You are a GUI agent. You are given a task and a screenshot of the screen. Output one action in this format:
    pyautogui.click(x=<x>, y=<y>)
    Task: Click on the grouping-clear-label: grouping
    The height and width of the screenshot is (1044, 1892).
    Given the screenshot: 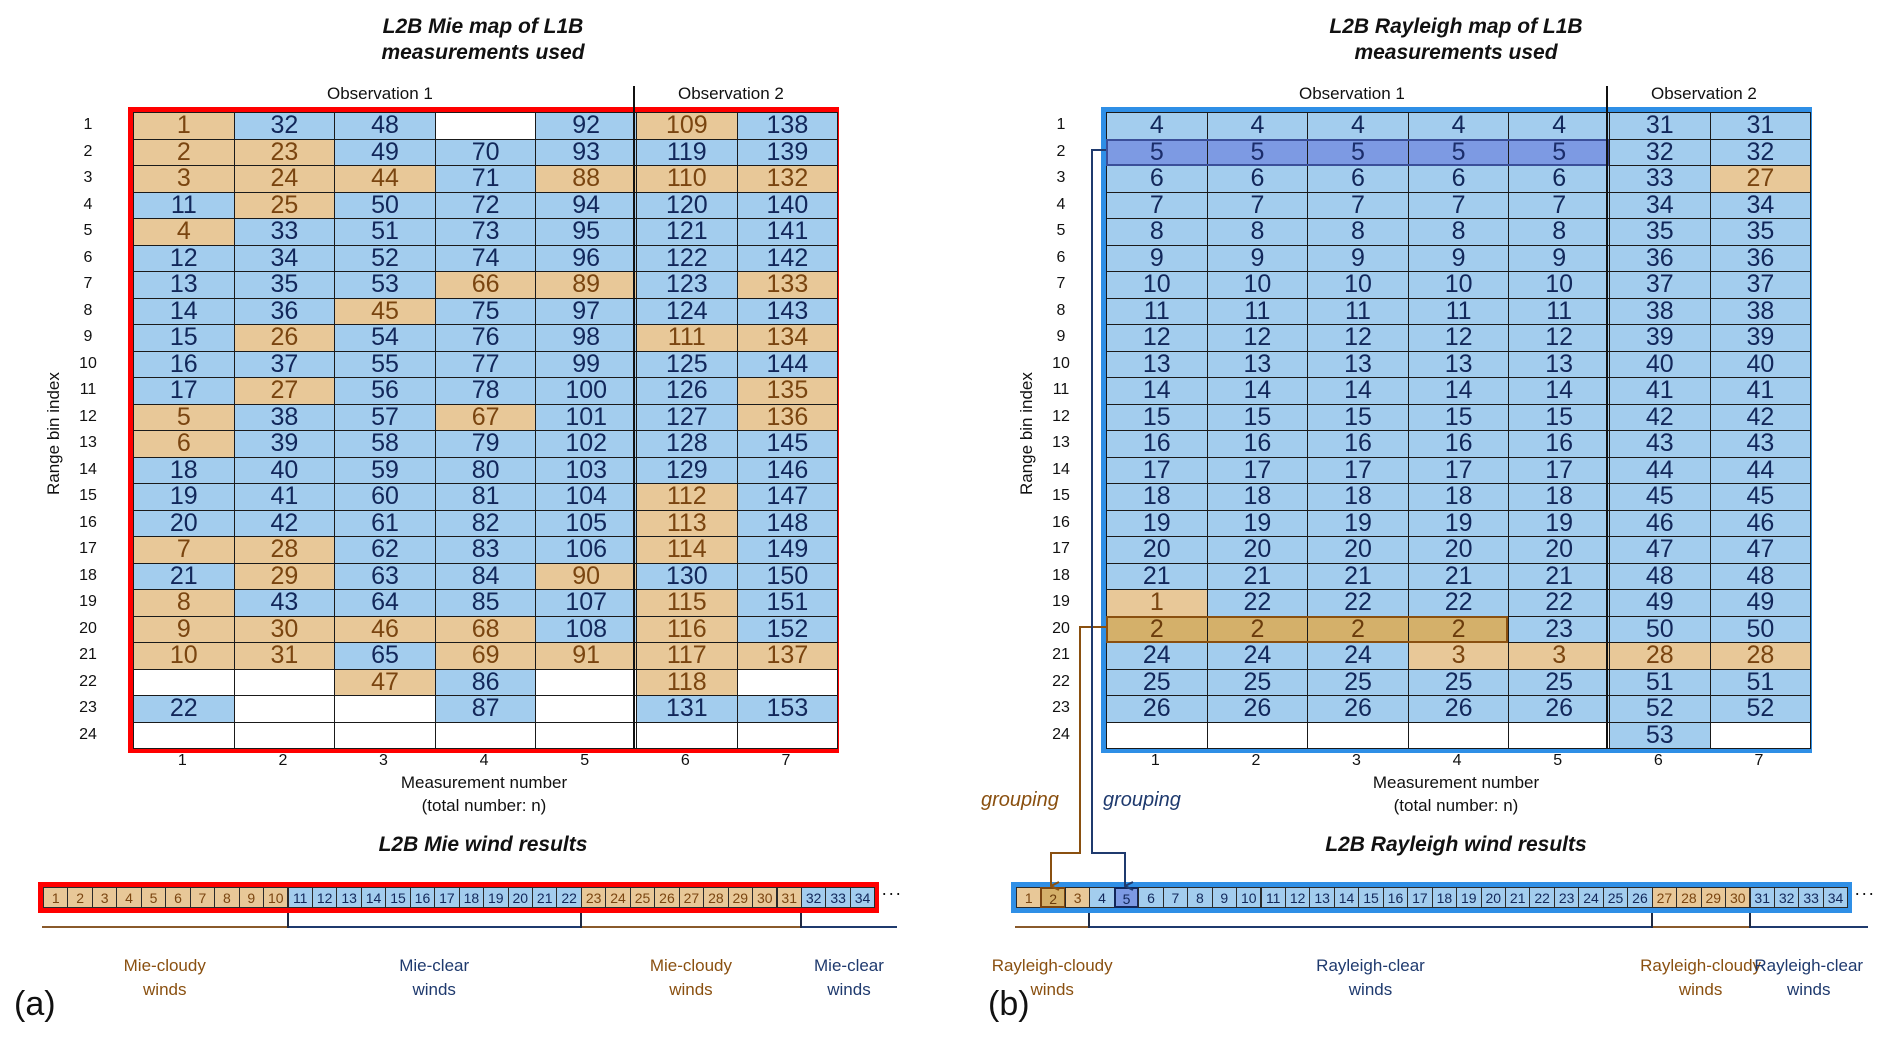 What is the action you would take?
    pyautogui.click(x=1142, y=800)
    